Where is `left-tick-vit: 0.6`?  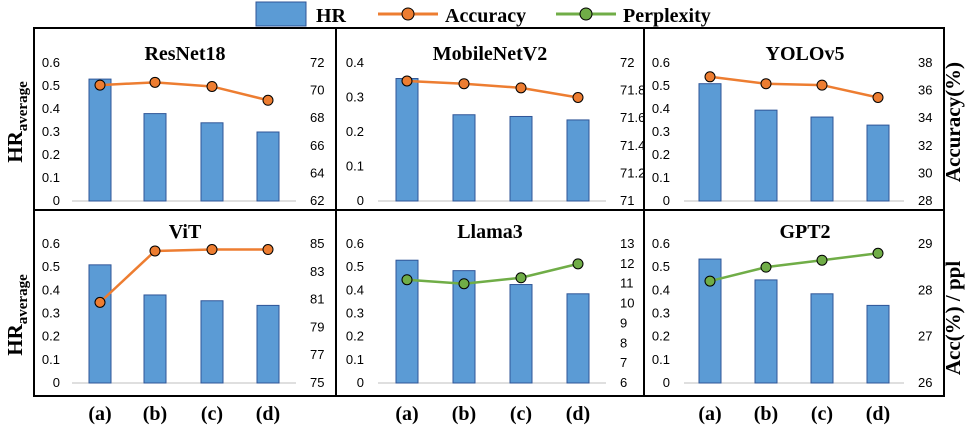 left-tick-vit: 0.6 is located at coordinates (51, 243).